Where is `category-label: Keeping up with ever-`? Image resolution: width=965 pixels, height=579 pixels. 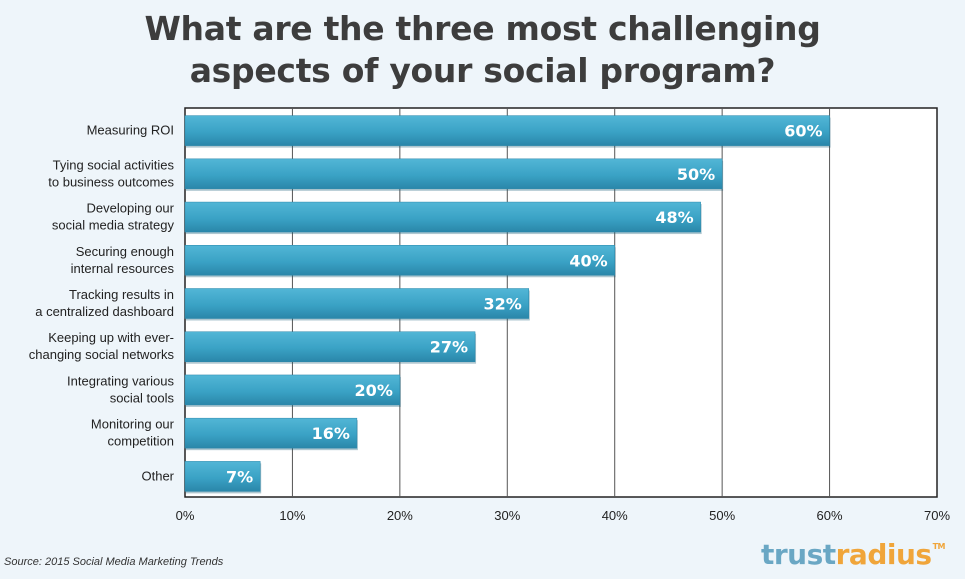 category-label: Keeping up with ever- is located at coordinates (111, 337).